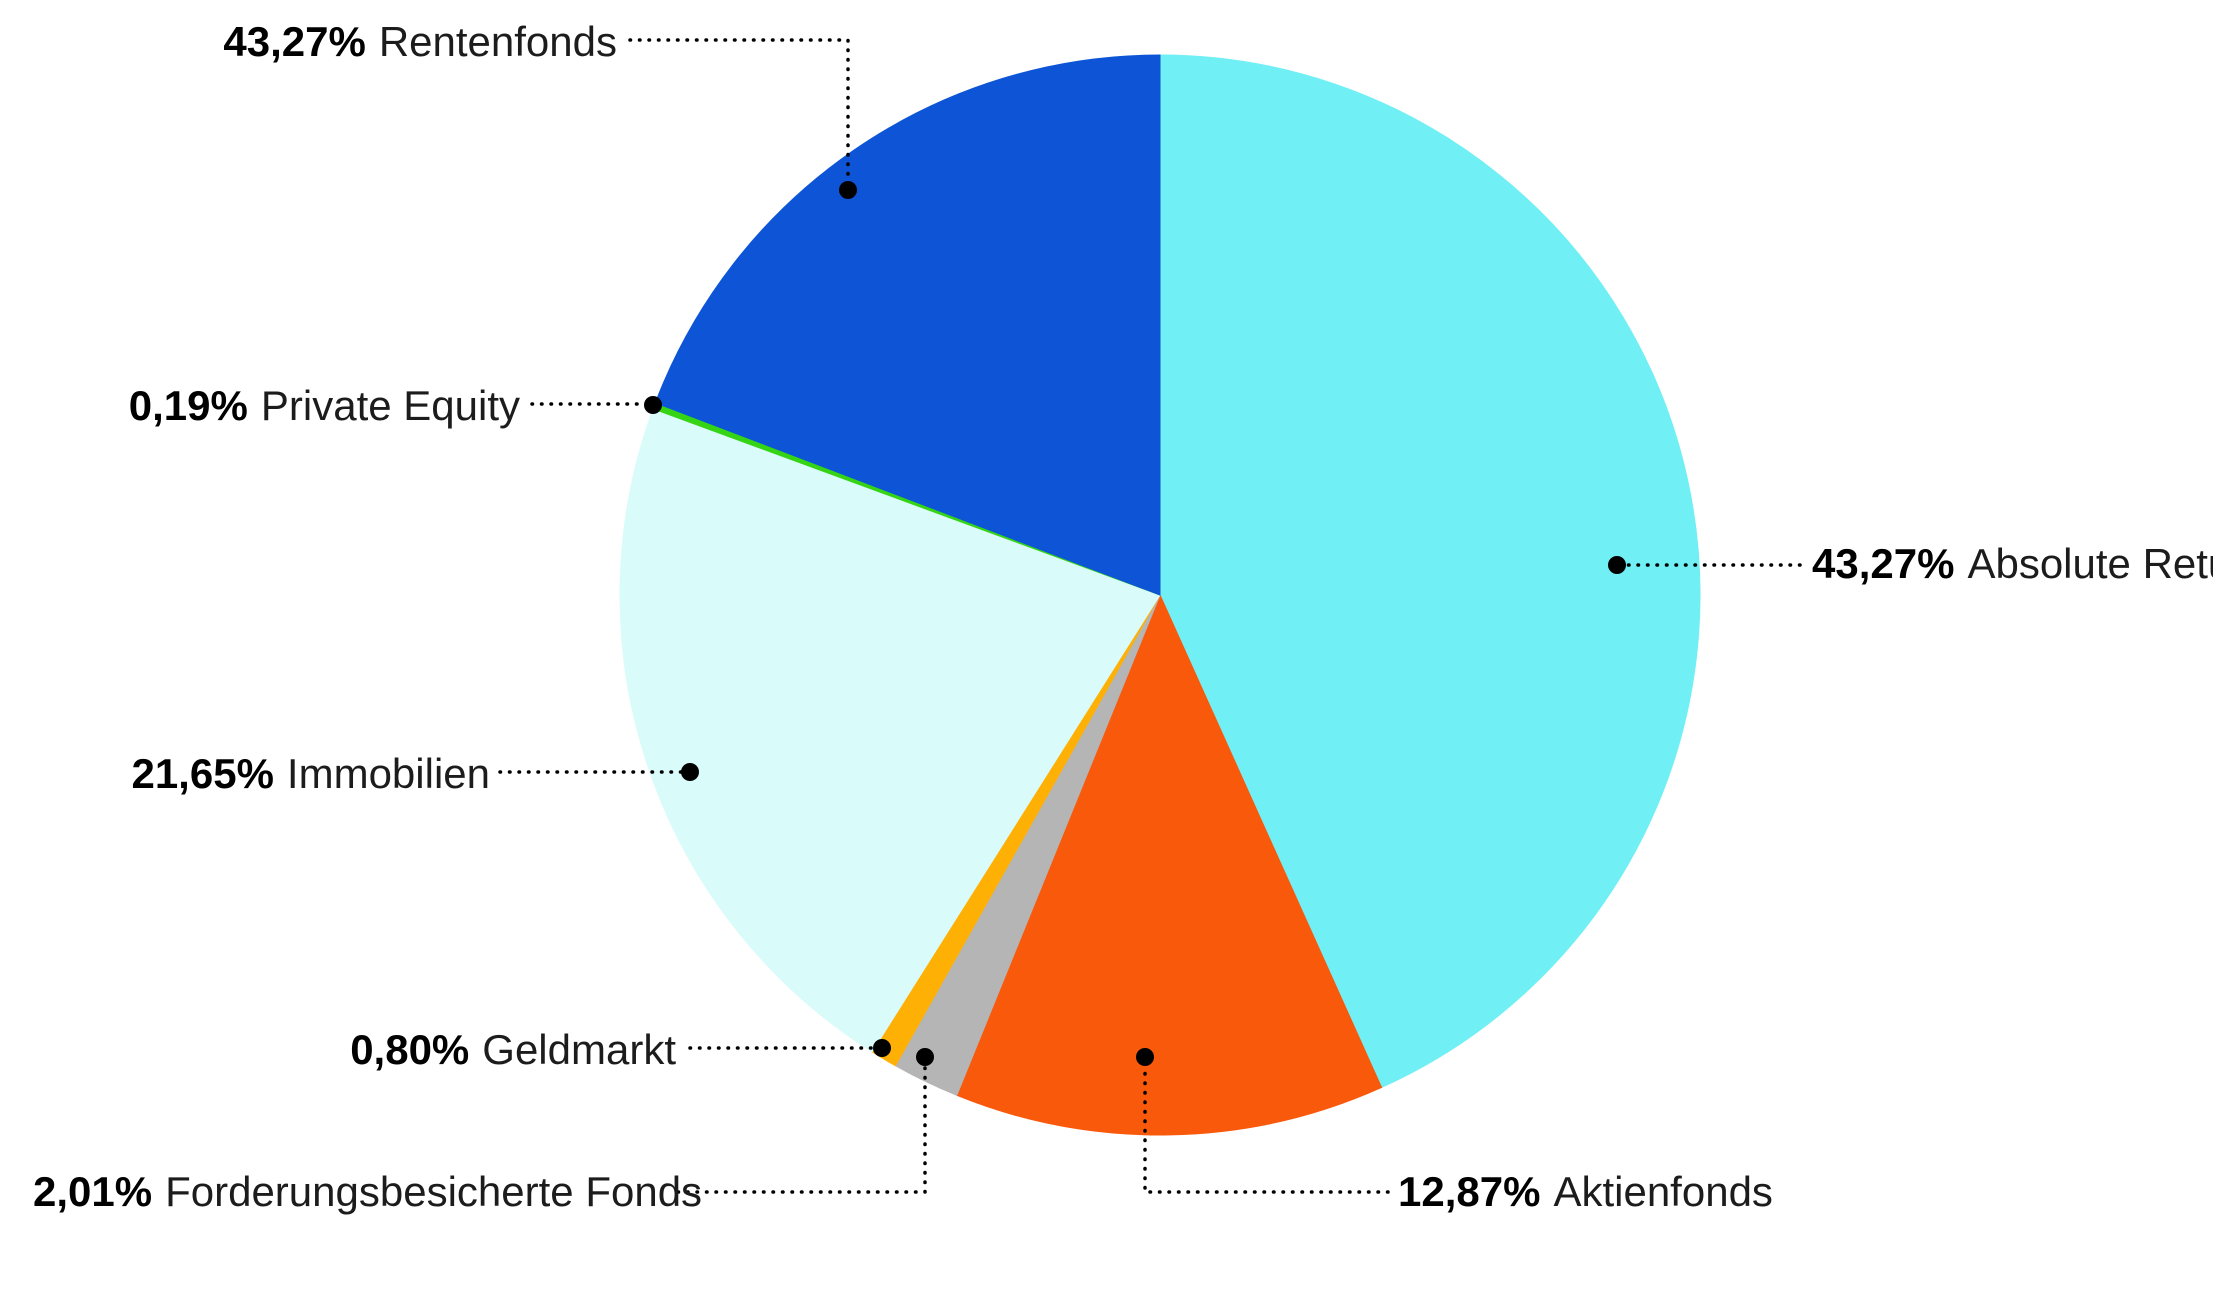 Image resolution: width=2213 pixels, height=1292 pixels. I want to click on label-immobilien: 21,65% Immobilien, so click(310, 774).